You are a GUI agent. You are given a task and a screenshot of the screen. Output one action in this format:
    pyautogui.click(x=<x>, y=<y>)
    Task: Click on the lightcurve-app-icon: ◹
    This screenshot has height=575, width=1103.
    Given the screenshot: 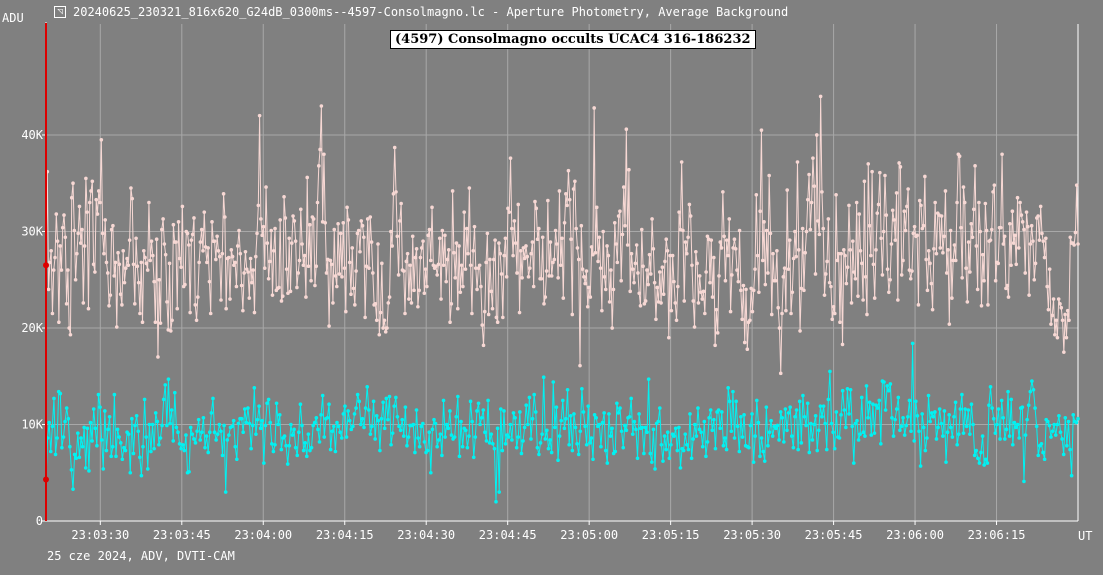 What is the action you would take?
    pyautogui.click(x=60, y=12)
    